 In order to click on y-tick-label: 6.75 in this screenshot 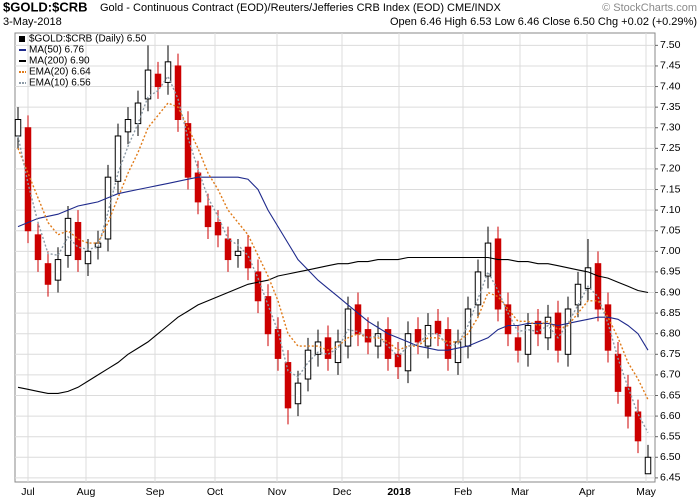, I will do `click(670, 354)`.